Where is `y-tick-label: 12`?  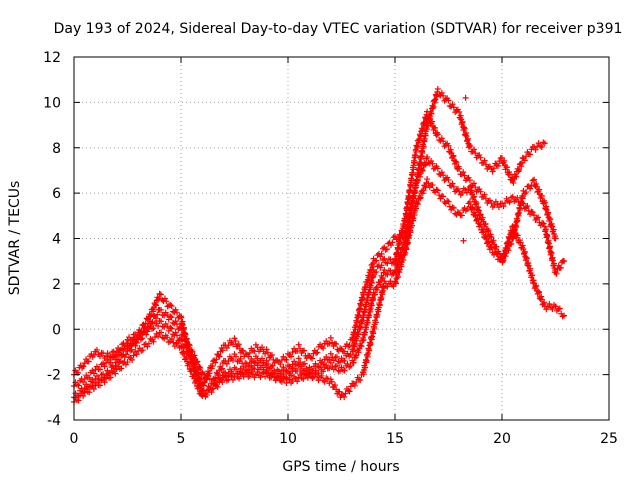 y-tick-label: 12 is located at coordinates (52, 58).